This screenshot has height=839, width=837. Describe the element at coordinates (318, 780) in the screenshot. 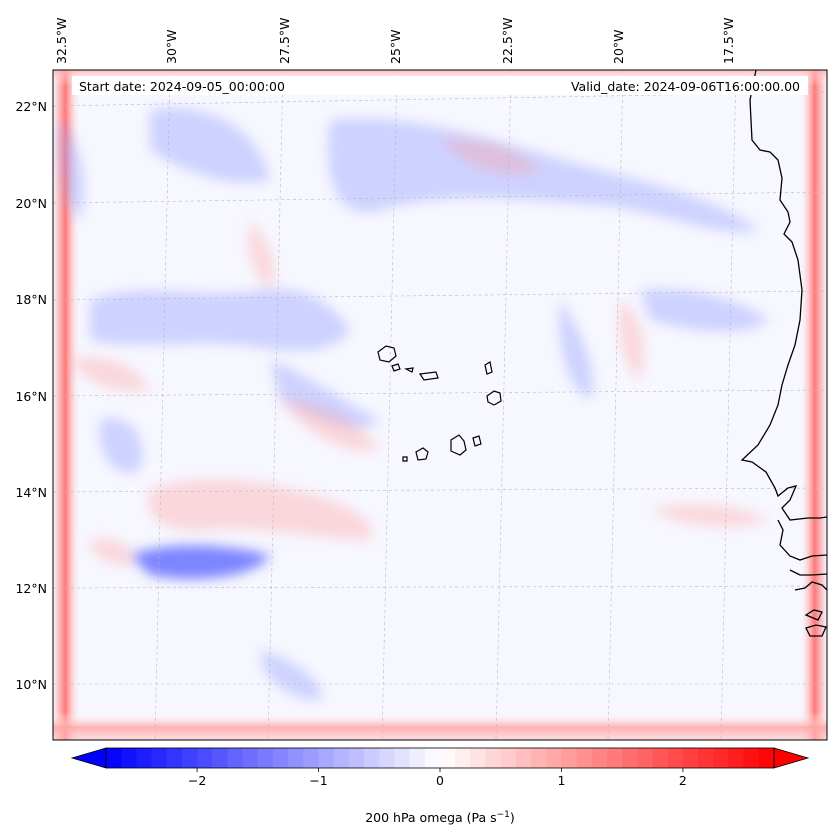

I see `colorbar-tick-label: −1` at that location.